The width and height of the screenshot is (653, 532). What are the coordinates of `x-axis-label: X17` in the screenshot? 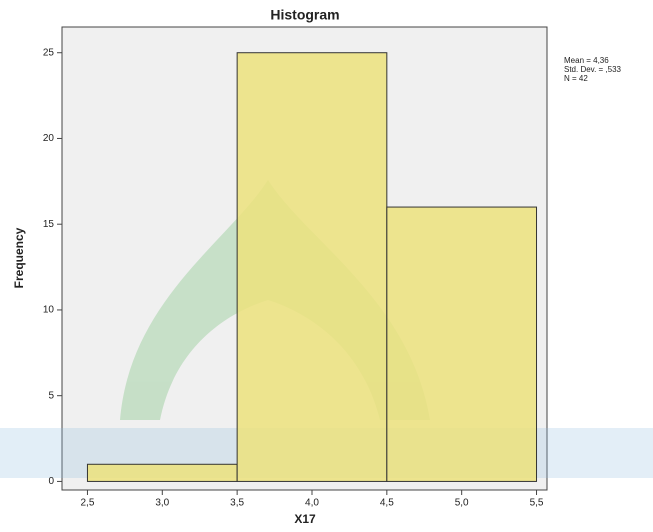 It's located at (305, 519).